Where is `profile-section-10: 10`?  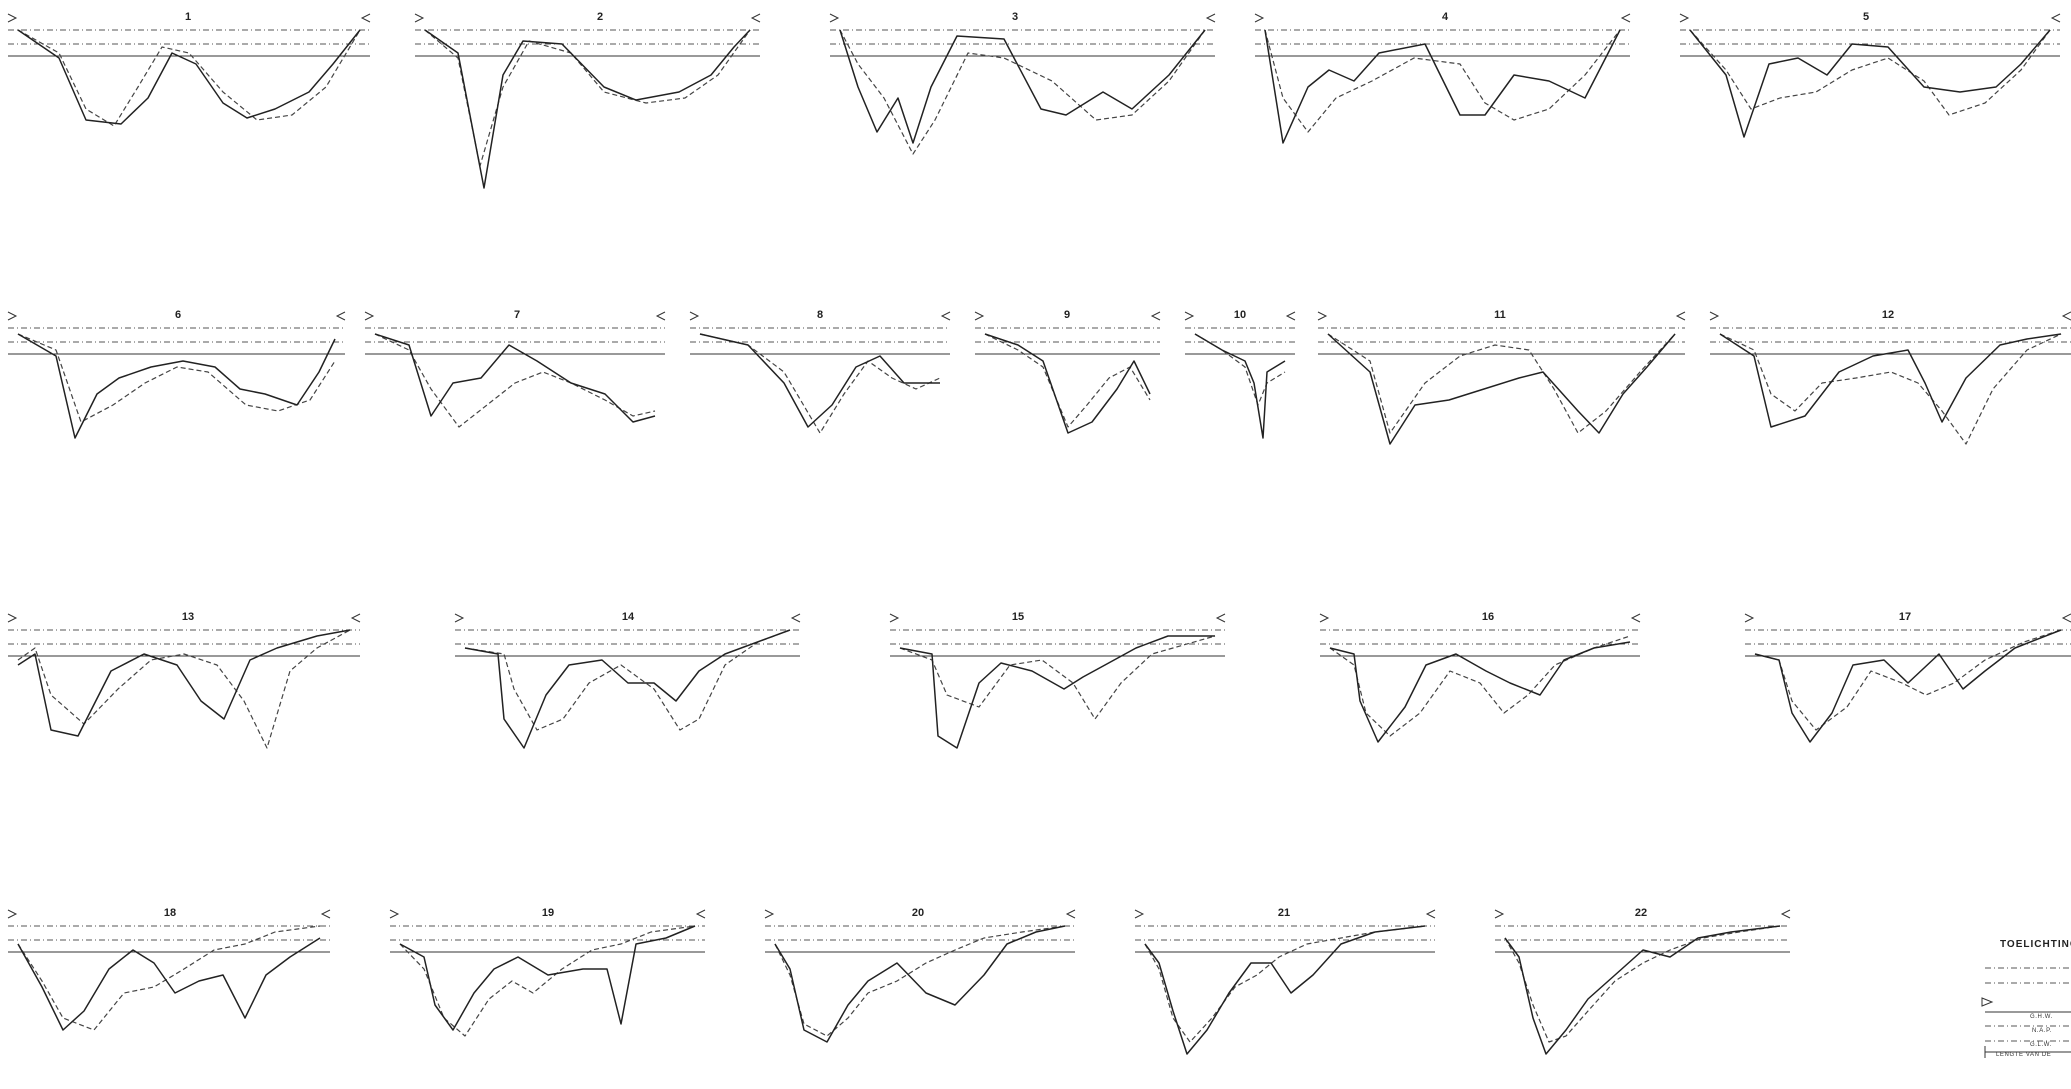 profile-section-10: 10 is located at coordinates (1240, 374).